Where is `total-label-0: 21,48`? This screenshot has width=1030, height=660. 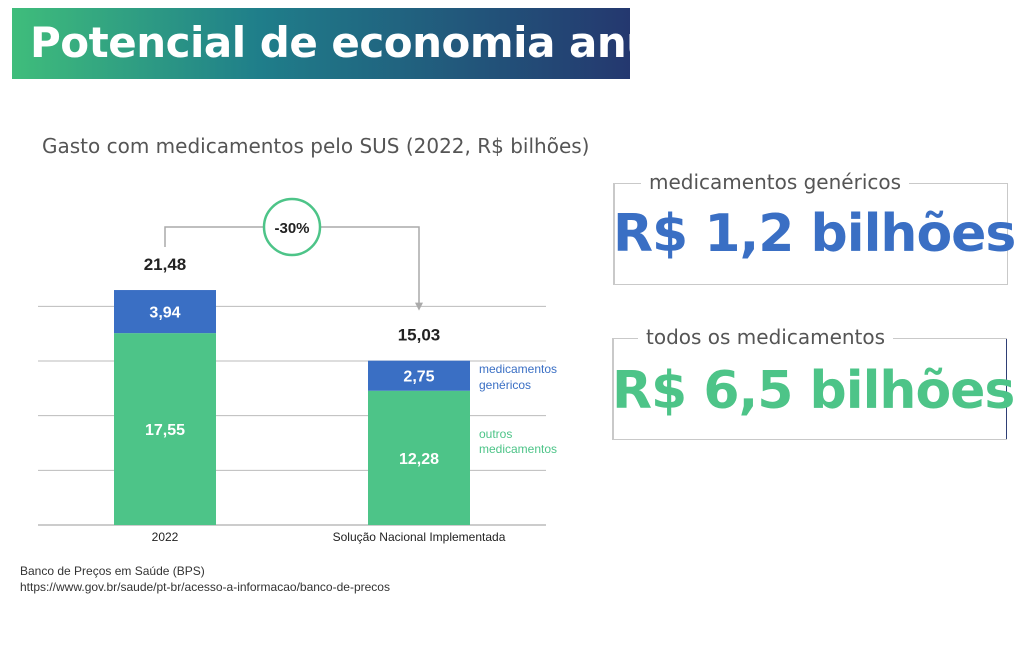
total-label-0: 21,48 is located at coordinates (165, 264).